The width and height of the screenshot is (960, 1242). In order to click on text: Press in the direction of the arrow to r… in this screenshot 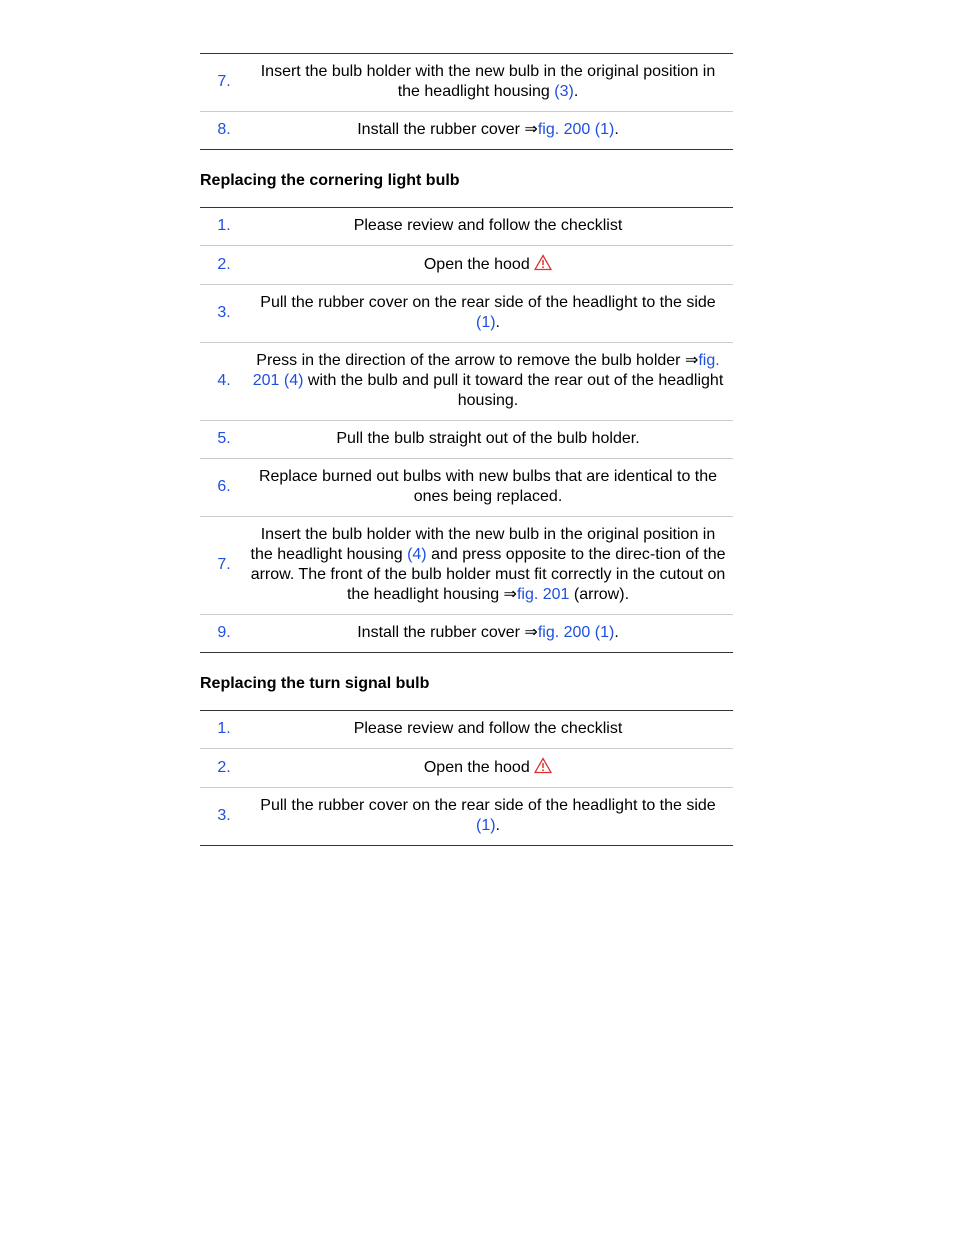, I will do `click(477, 360)`.